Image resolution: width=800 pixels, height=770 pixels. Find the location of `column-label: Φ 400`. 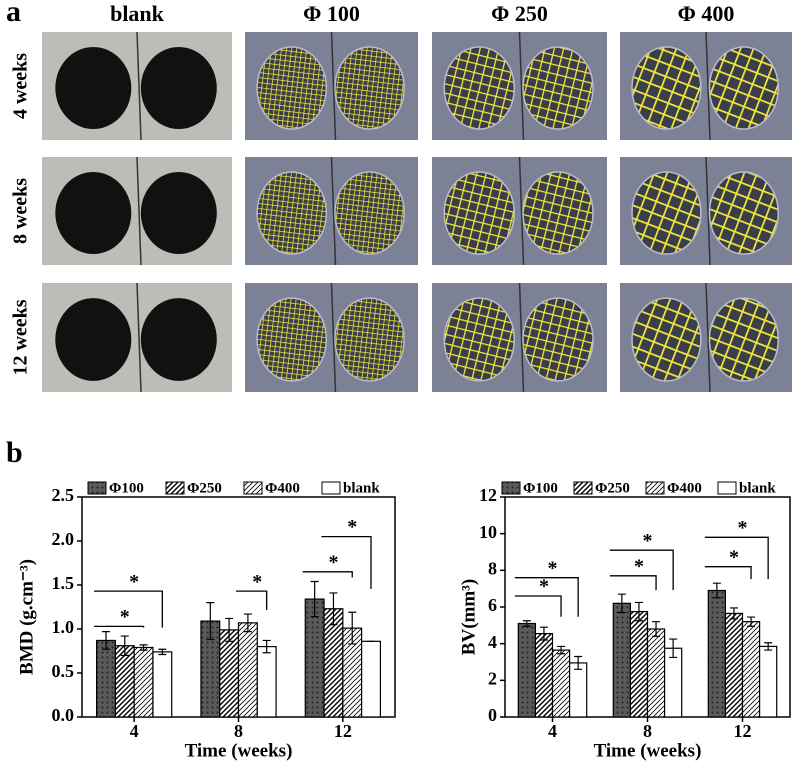

column-label: Φ 400 is located at coordinates (706, 13).